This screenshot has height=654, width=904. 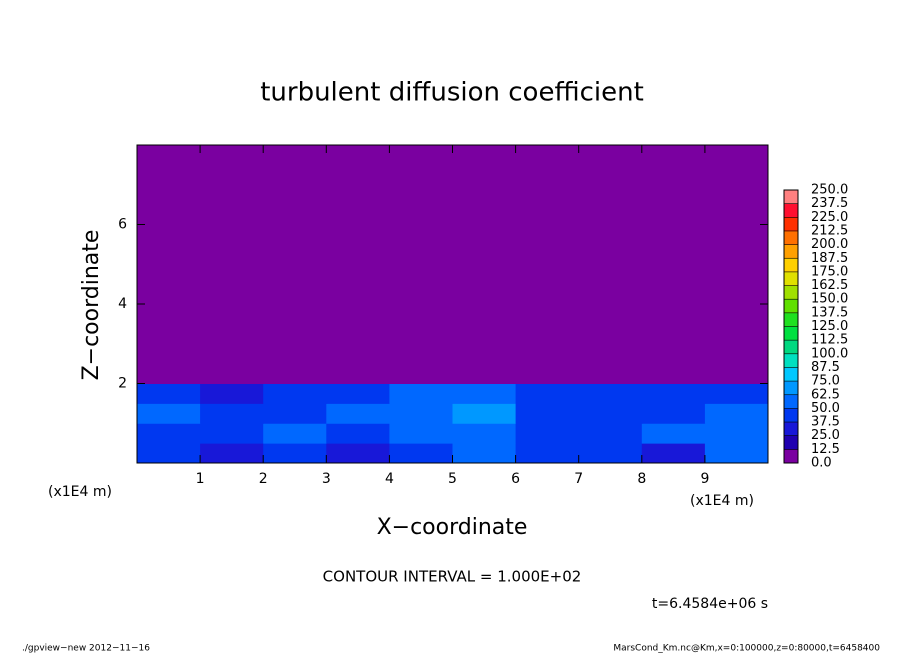 I want to click on y-unit: (x1E4 m), so click(x=80, y=492).